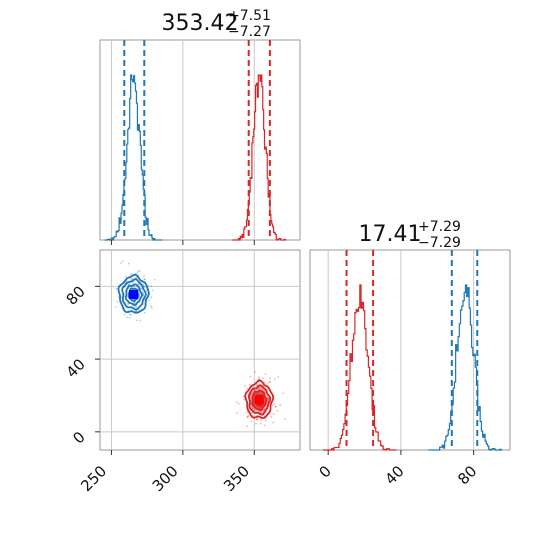 The width and height of the screenshot is (550, 550). I want to click on hist1-title-main: 353.42, so click(200, 23).